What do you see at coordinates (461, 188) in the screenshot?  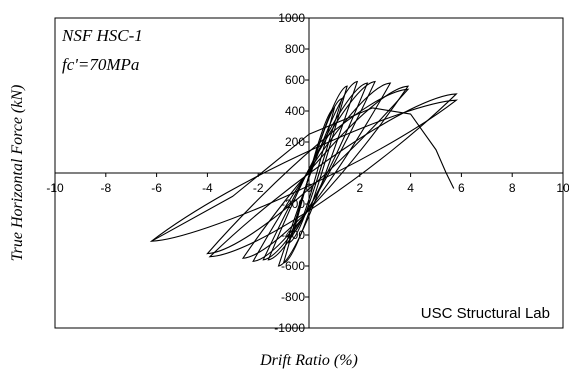 I see `x-tick-label: 6` at bounding box center [461, 188].